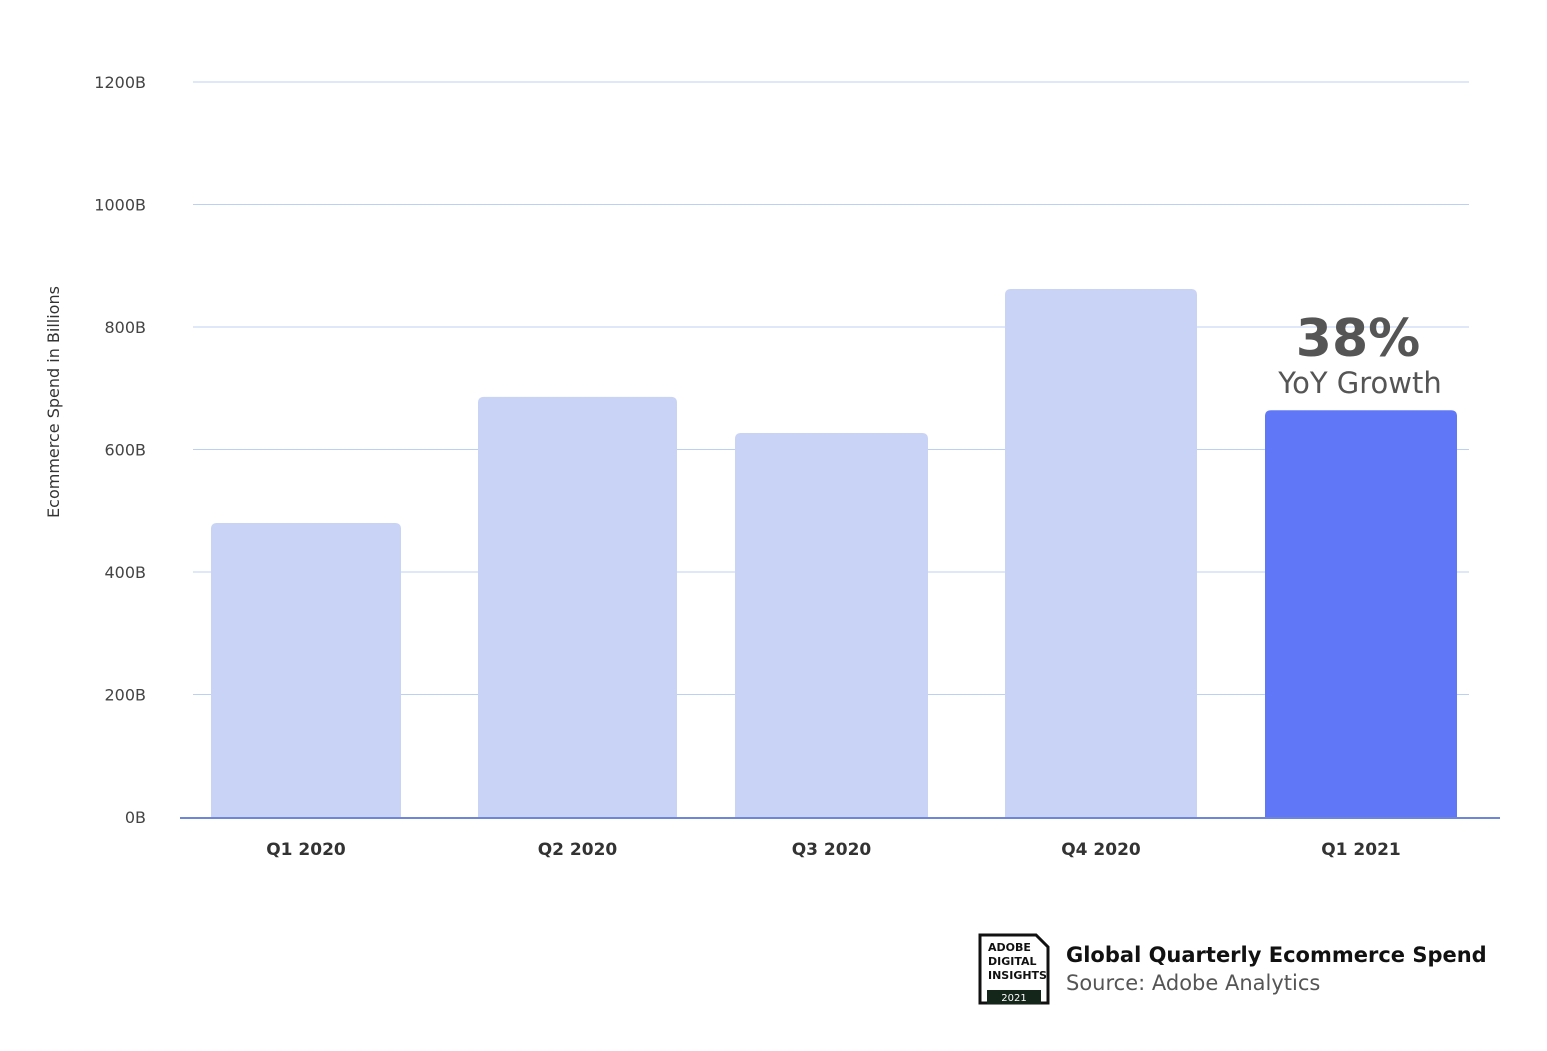 The height and width of the screenshot is (1051, 1547). Describe the element at coordinates (120, 82) in the screenshot. I see `y-tick-label: 1200B` at that location.